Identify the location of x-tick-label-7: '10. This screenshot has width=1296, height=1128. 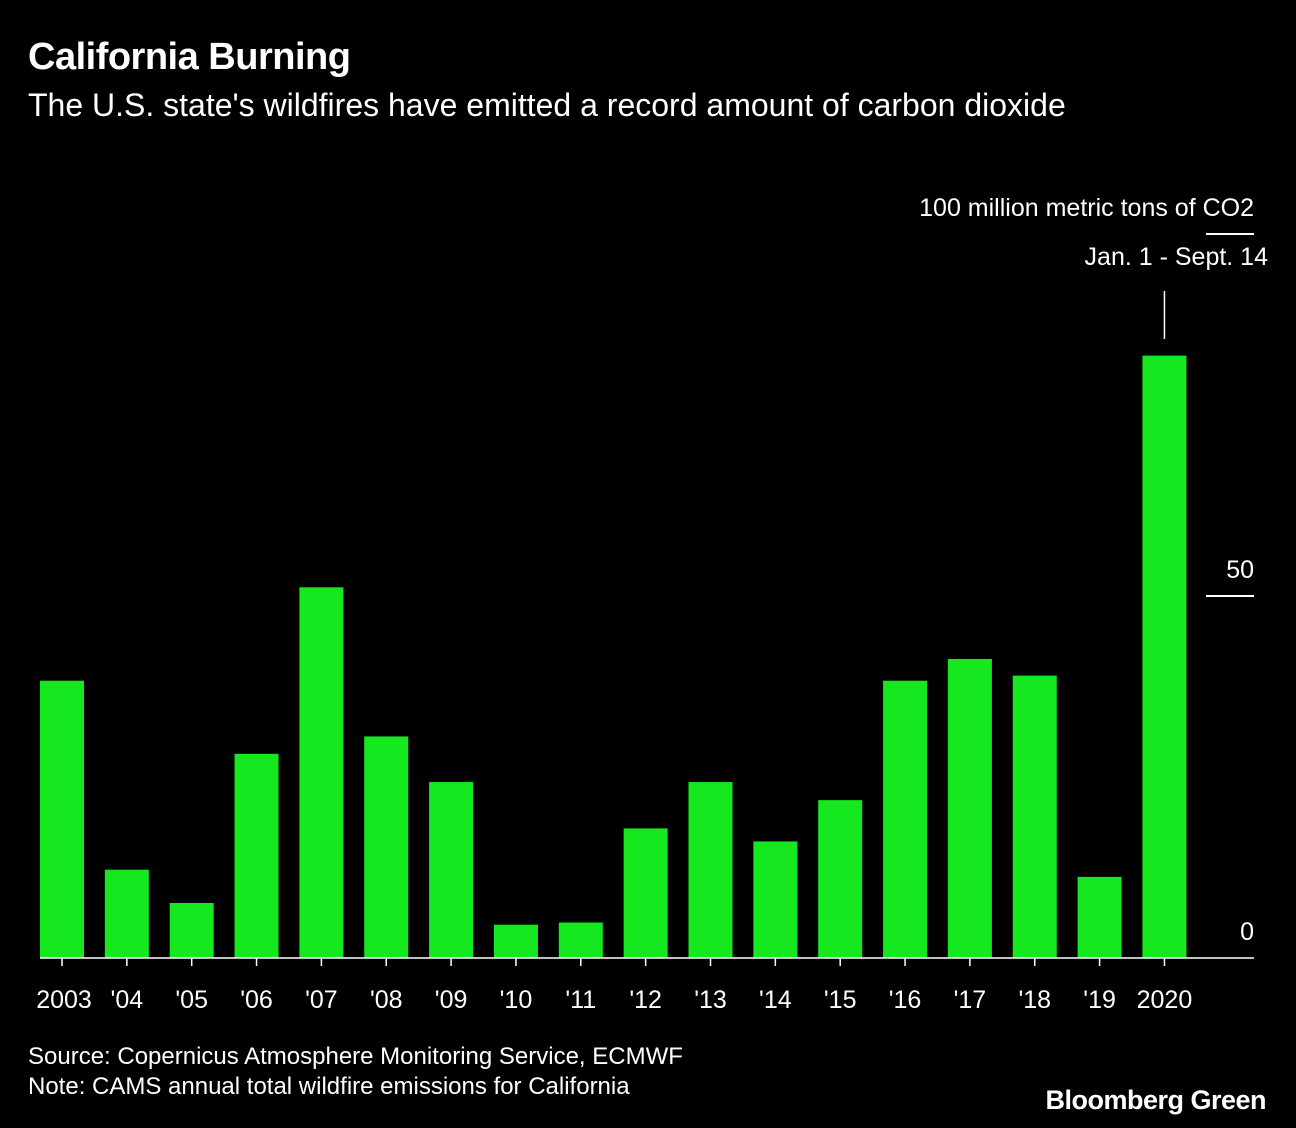
(516, 1000).